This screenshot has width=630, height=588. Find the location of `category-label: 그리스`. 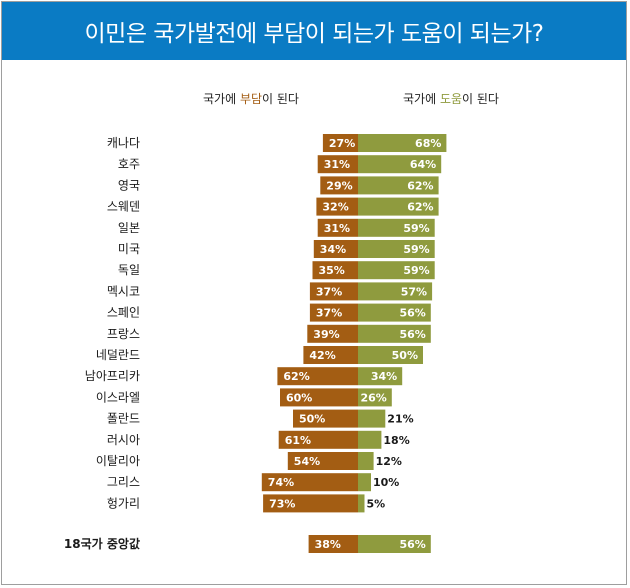

category-label: 그리스 is located at coordinates (123, 482).